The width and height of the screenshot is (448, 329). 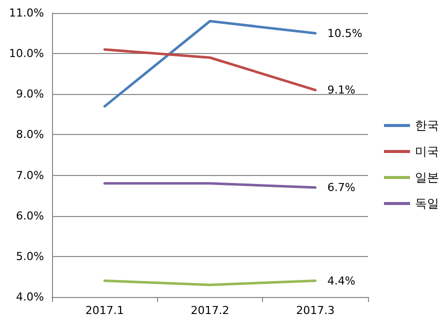 I want to click on y-tick-label: 11.0%, so click(x=26, y=13).